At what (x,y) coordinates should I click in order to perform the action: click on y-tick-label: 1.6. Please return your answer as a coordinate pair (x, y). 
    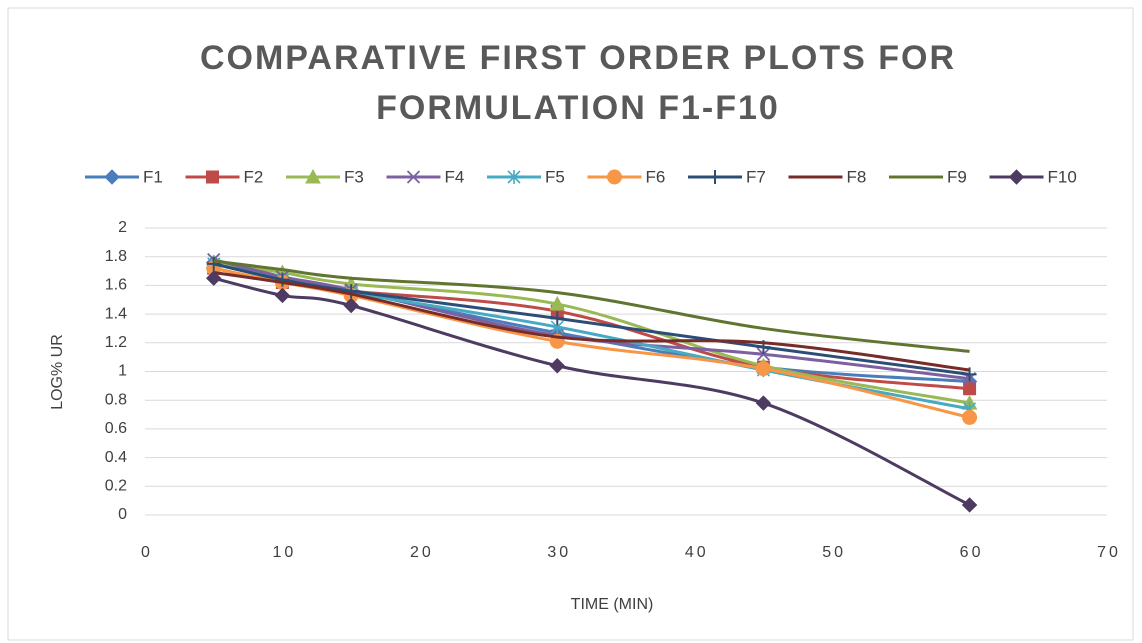
    Looking at the image, I should click on (116, 285).